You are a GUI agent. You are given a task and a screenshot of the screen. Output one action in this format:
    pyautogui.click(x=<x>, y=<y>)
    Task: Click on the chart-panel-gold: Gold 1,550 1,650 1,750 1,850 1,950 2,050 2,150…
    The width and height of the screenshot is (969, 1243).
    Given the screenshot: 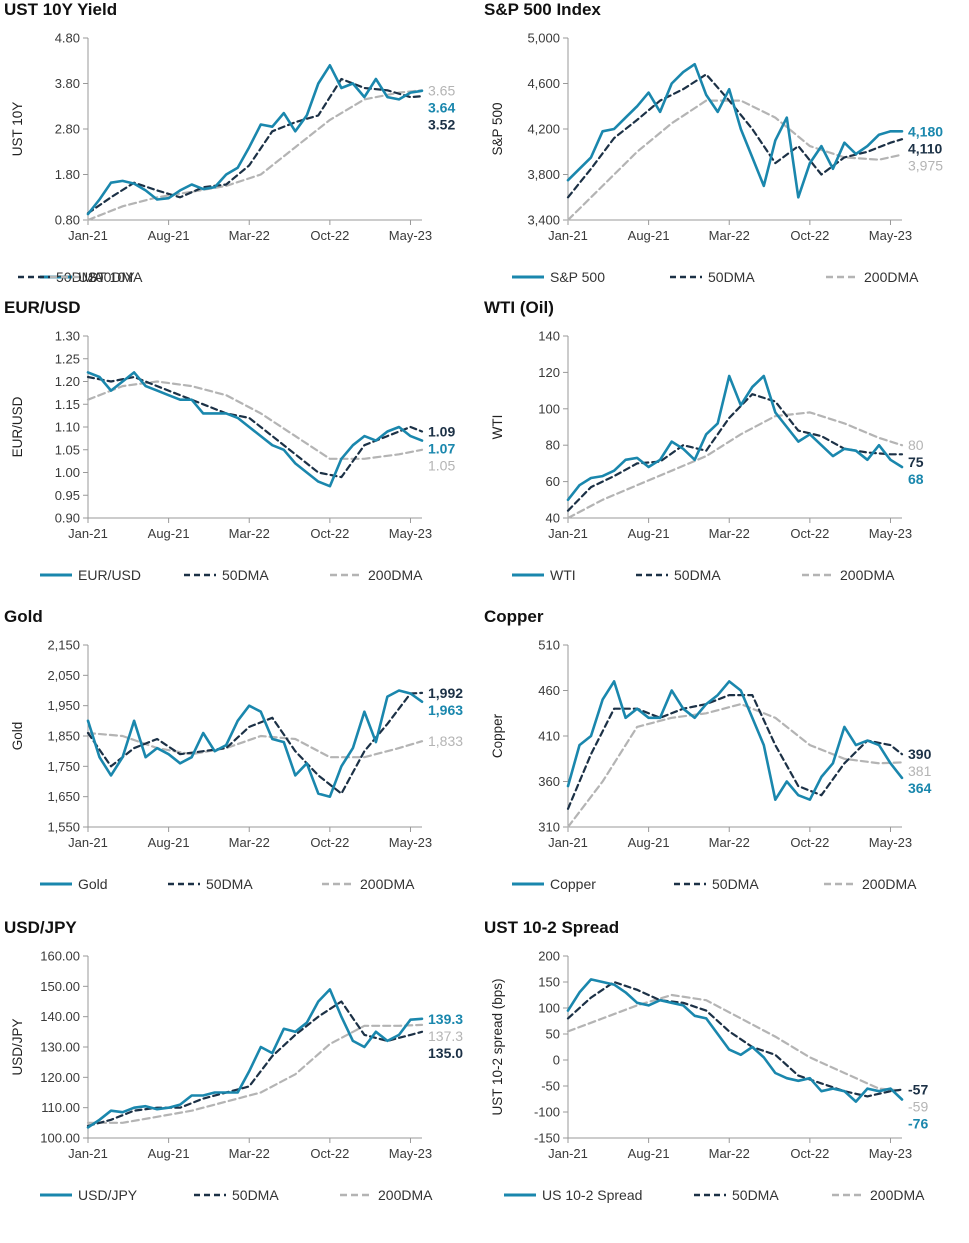 What is the action you would take?
    pyautogui.click(x=244, y=756)
    